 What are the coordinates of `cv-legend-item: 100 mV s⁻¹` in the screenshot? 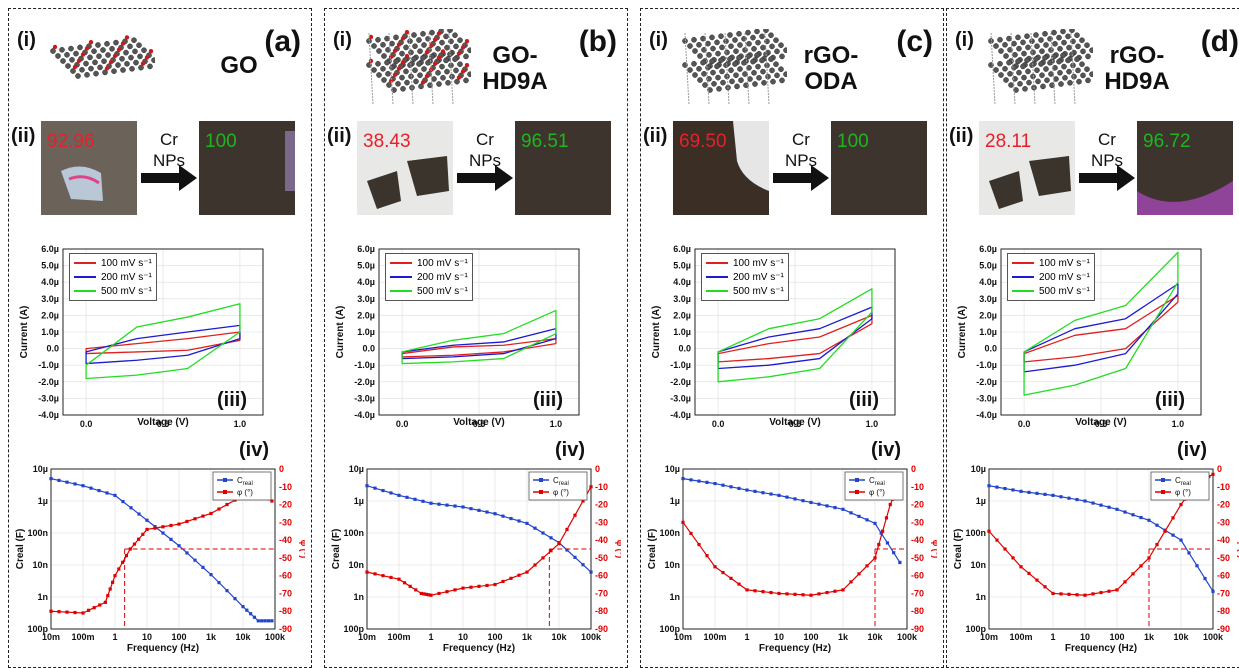 It's located at (429, 263).